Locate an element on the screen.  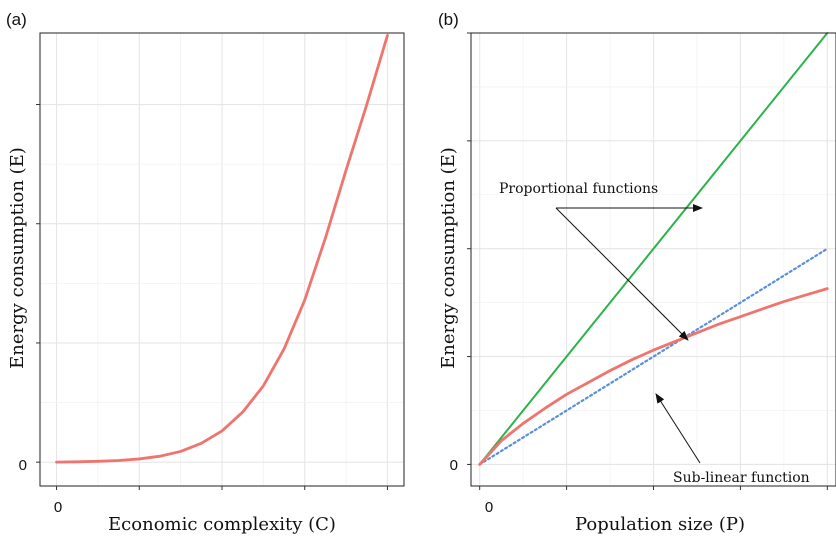
panel-b-y-axis-title: Energy consumption (E) is located at coordinates (448, 258).